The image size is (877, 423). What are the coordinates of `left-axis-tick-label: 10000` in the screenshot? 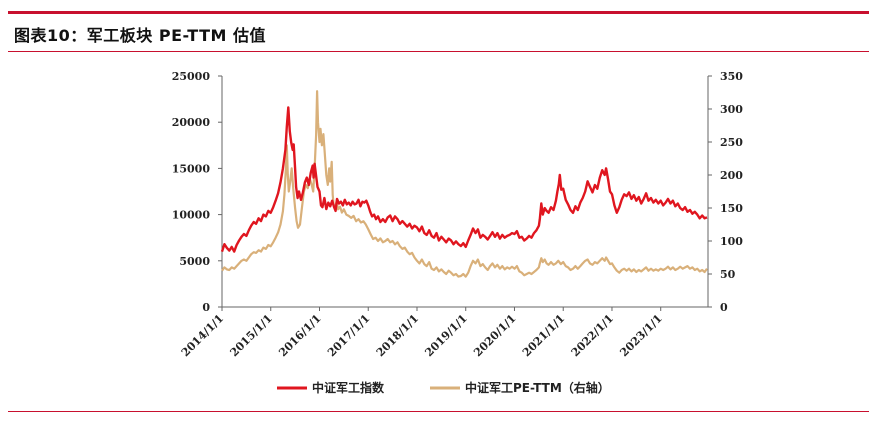 It's located at (191, 215).